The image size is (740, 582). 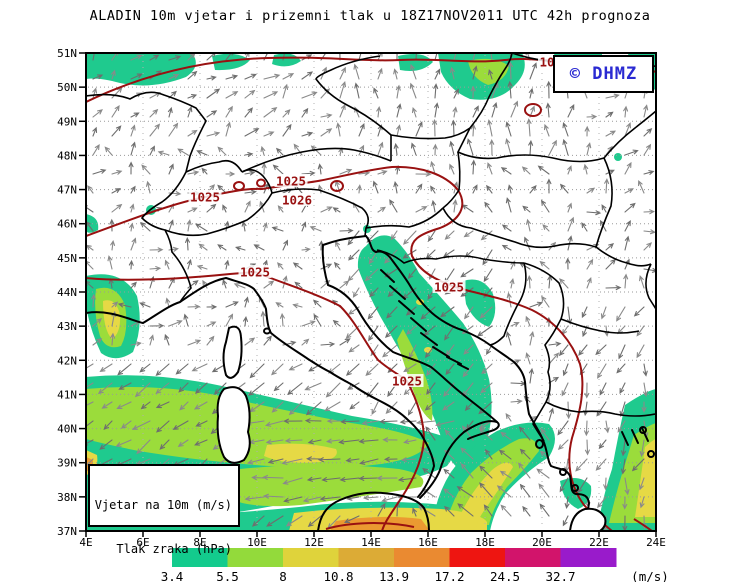 I want to click on colorbar-threshold-label: 8, so click(x=283, y=575).